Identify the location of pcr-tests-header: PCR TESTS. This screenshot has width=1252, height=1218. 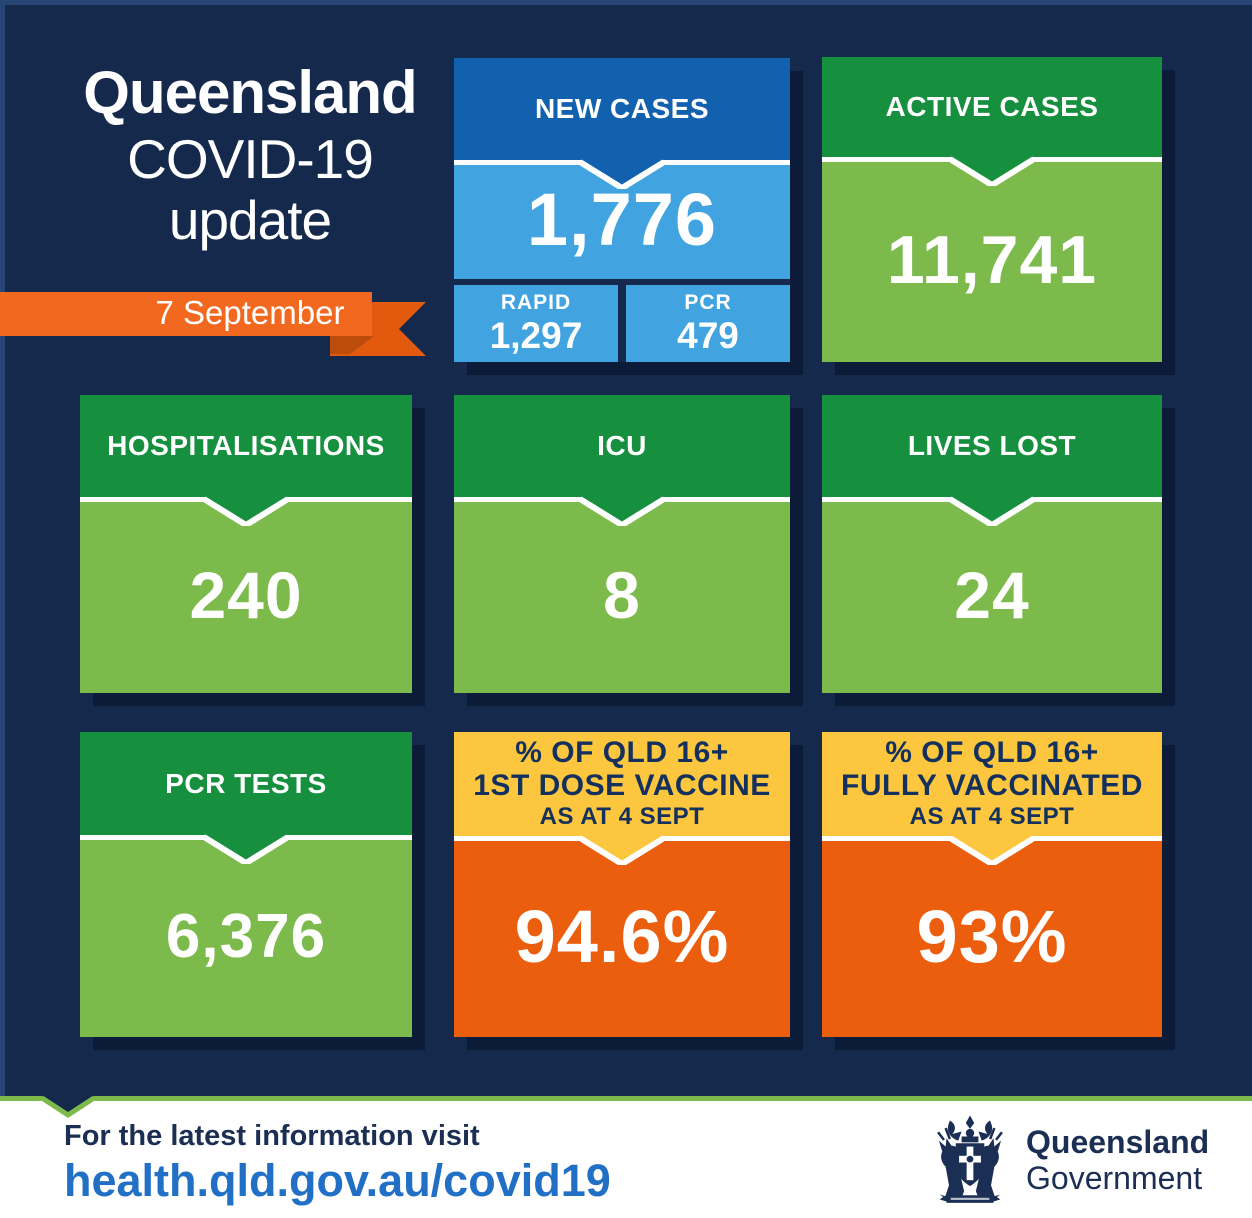
(246, 783).